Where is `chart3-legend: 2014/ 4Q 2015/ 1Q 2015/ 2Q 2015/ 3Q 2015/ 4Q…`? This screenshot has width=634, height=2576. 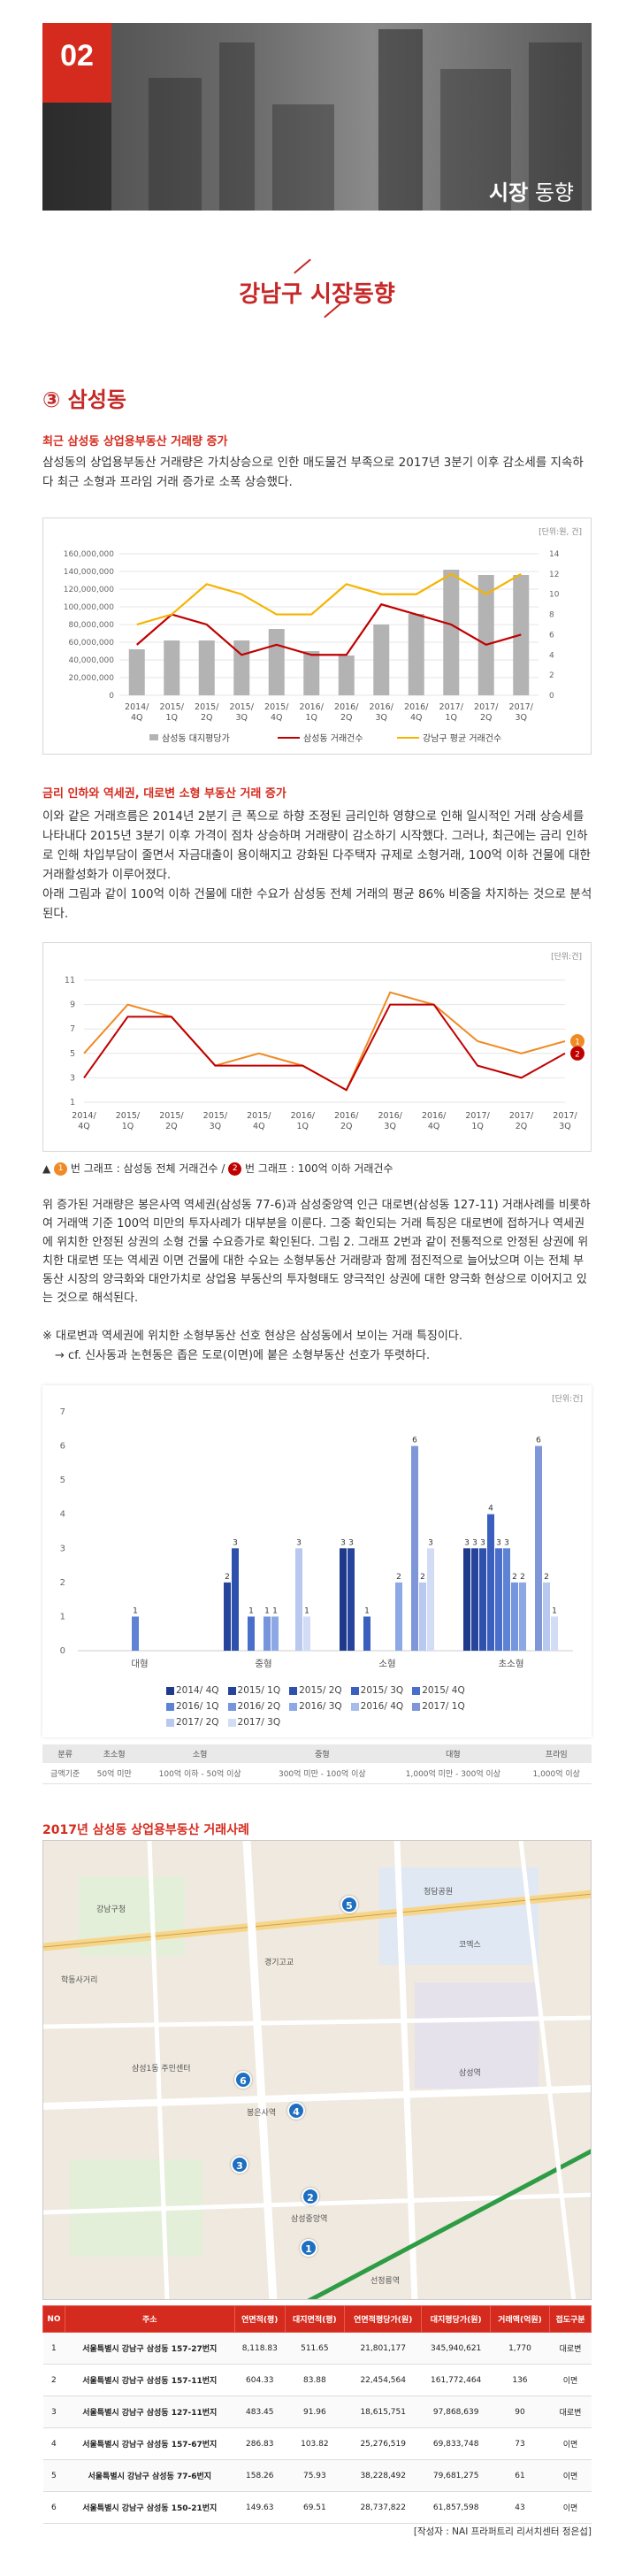
chart3-legend: 2014/ 4Q 2015/ 1Q 2015/ 2Q 2015/ 3Q 2015/ 4Q… is located at coordinates (317, 1706).